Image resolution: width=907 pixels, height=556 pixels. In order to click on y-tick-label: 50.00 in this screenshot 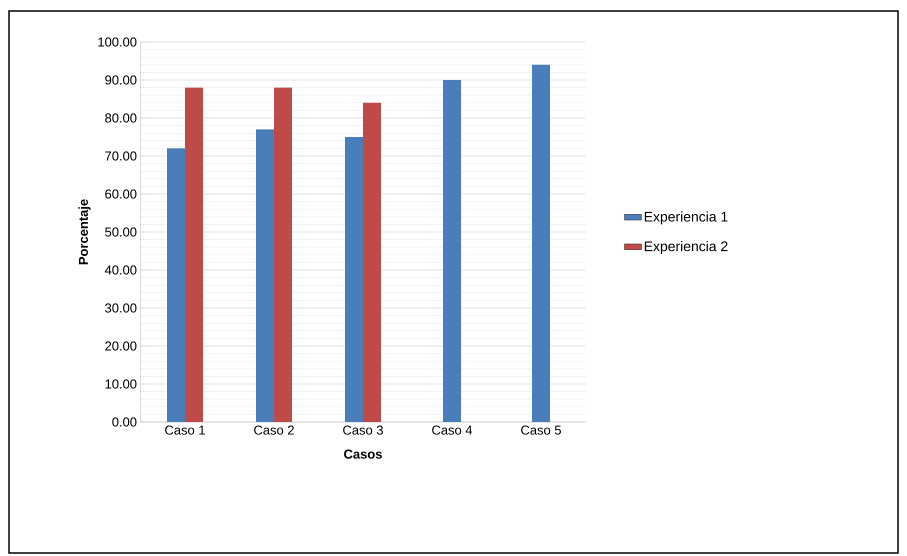, I will do `click(120, 232)`.